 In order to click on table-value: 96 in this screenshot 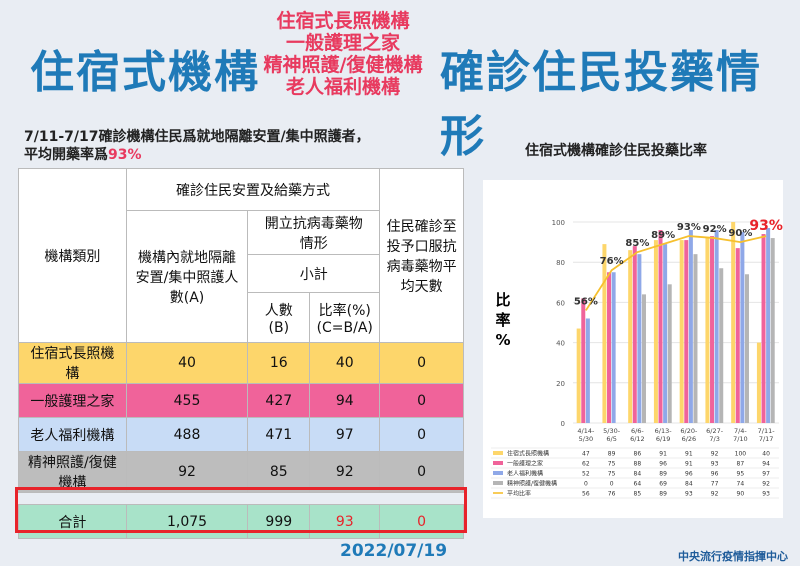, I will do `click(689, 474)`.